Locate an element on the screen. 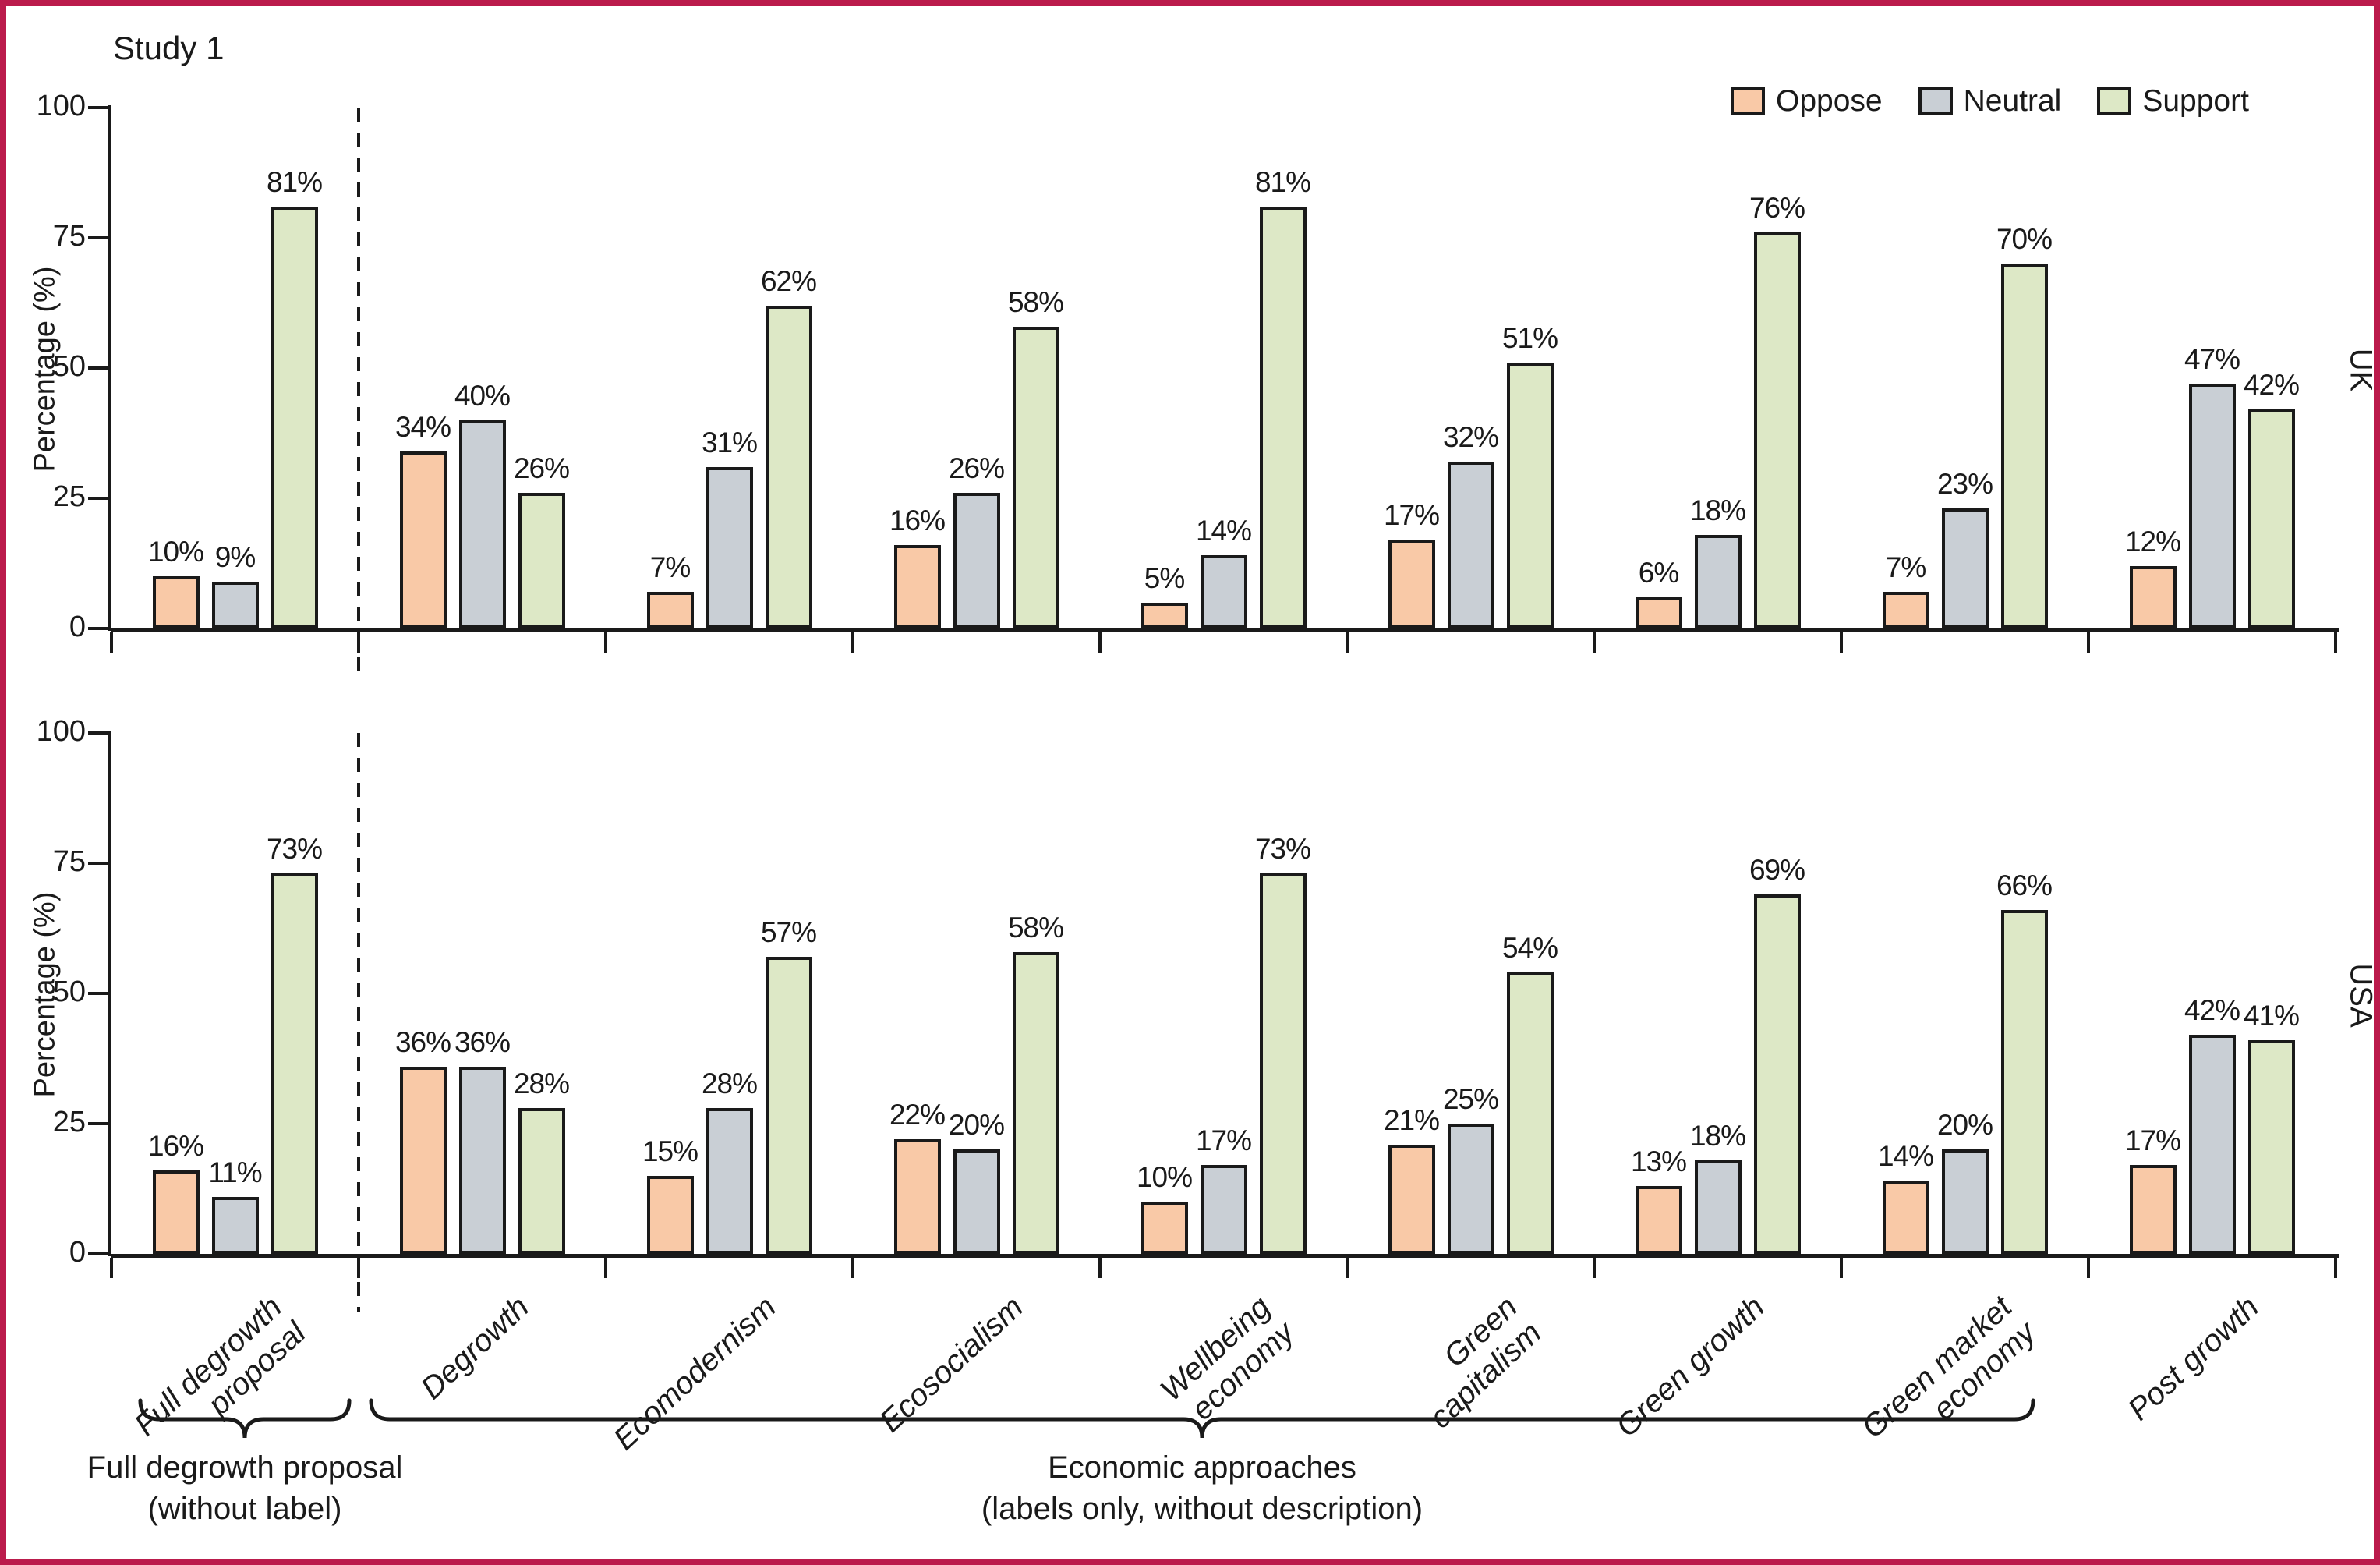  bar-uk-8-neutral is located at coordinates (1965, 568).